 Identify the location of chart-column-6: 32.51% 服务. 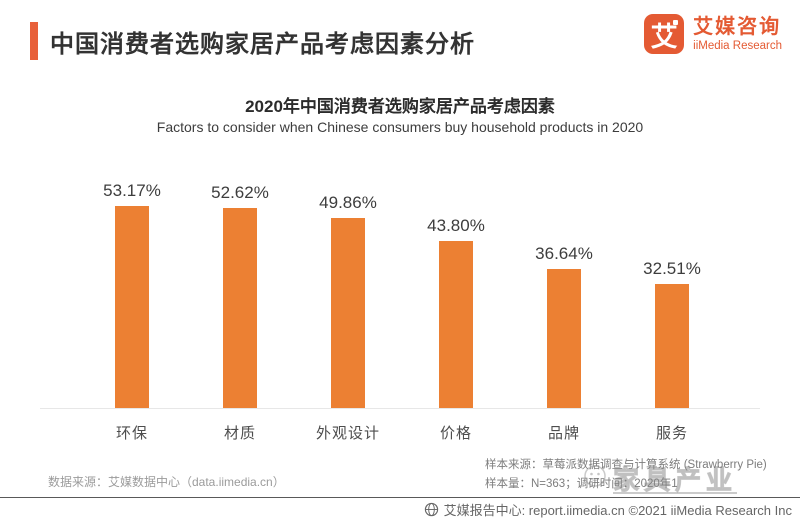
(672, 307).